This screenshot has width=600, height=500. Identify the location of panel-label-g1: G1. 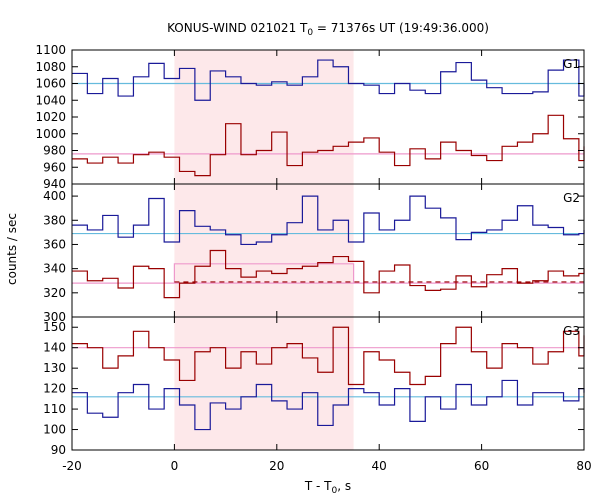
(571, 64).